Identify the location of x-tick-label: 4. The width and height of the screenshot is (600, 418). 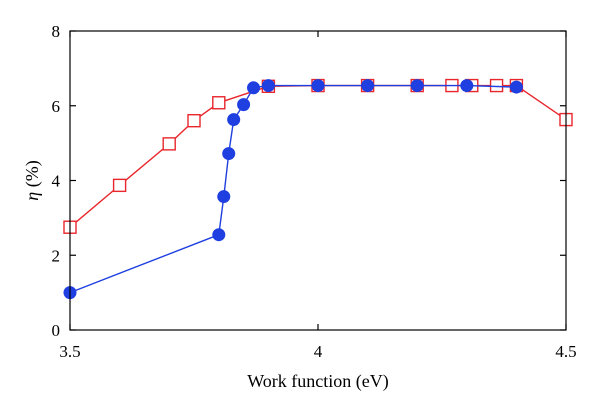
(318, 351).